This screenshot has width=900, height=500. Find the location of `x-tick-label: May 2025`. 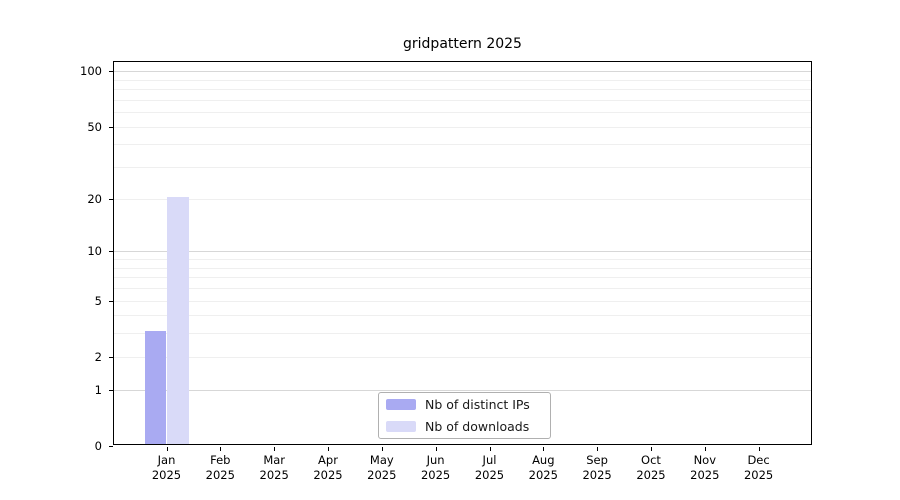

x-tick-label: May 2025 is located at coordinates (382, 468).